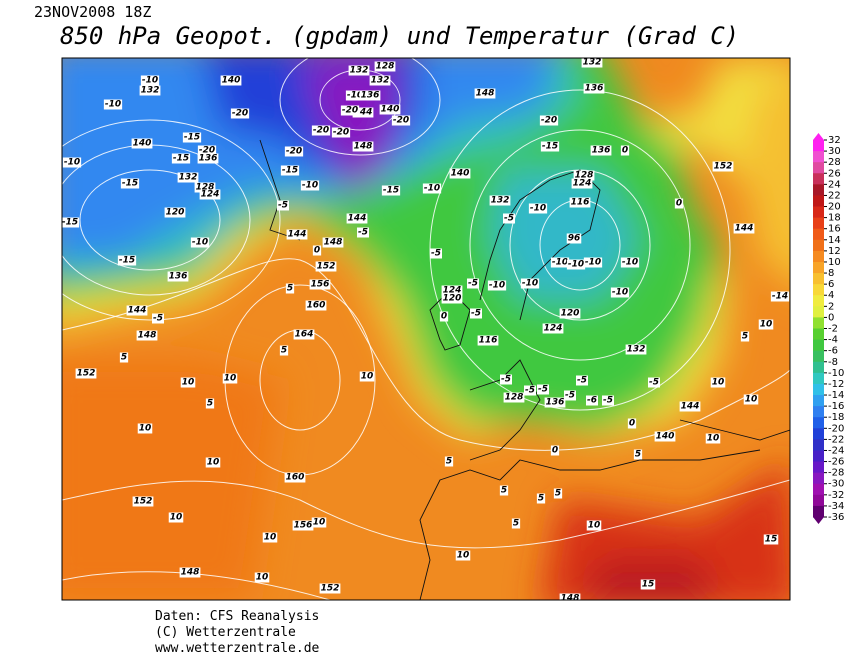 Image resolution: width=850 pixels, height=657 pixels. What do you see at coordinates (836, 473) in the screenshot?
I see `colorbar-tick-label: -28` at bounding box center [836, 473].